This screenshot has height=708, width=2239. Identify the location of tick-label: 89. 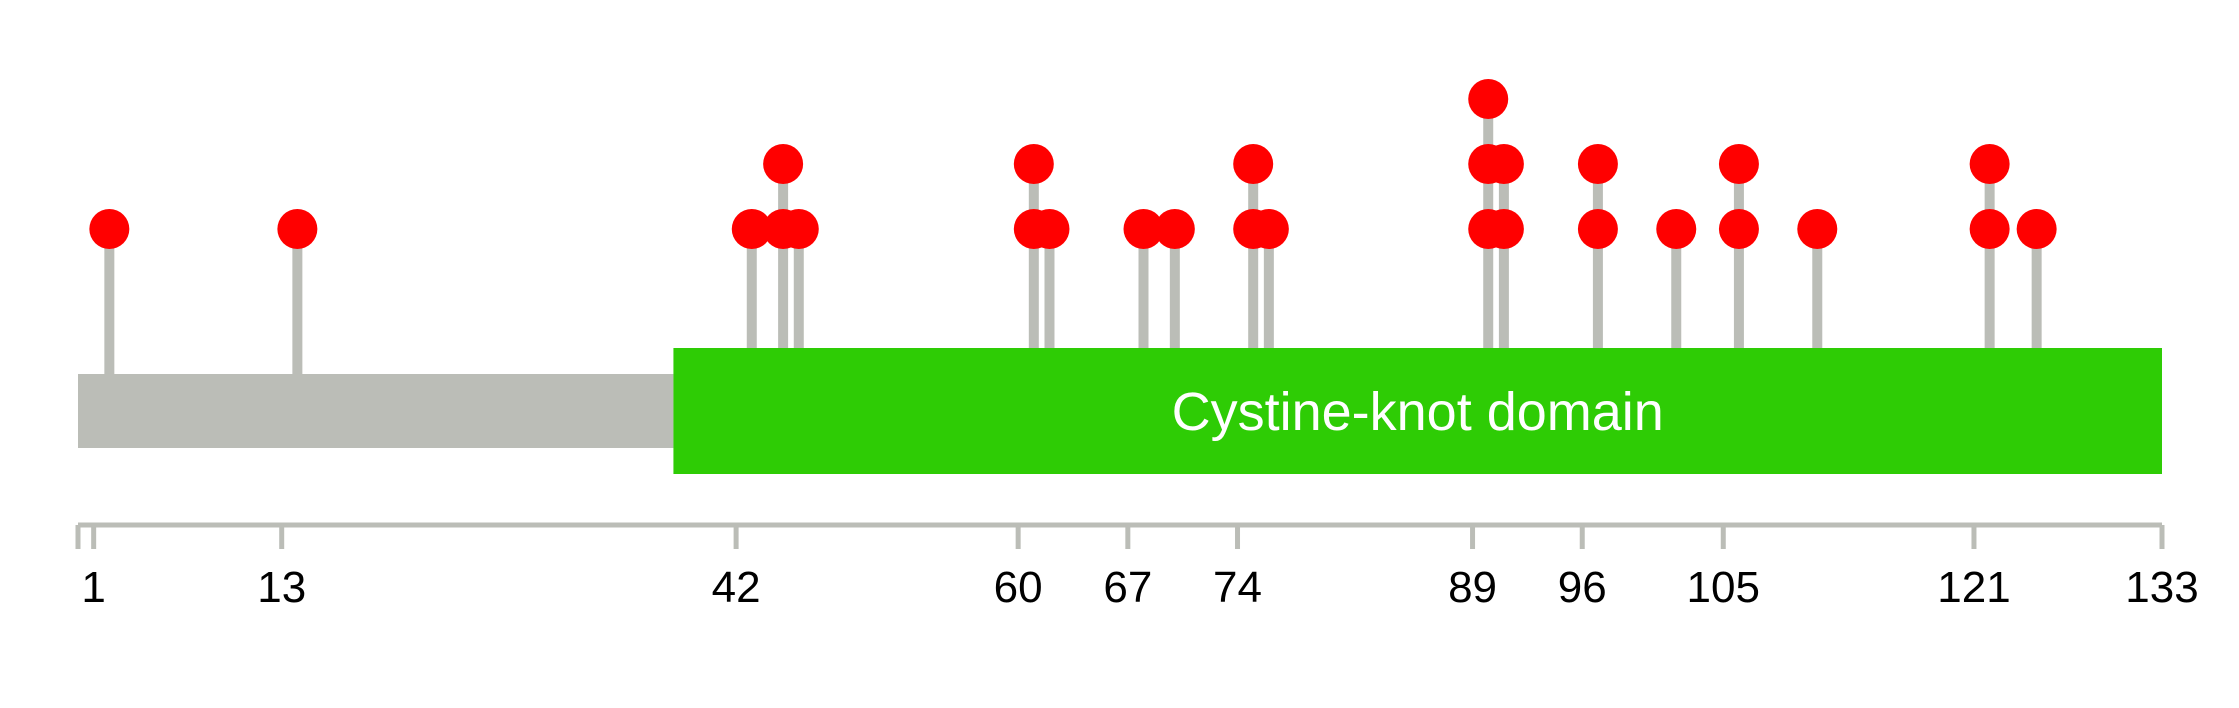
(1472, 587).